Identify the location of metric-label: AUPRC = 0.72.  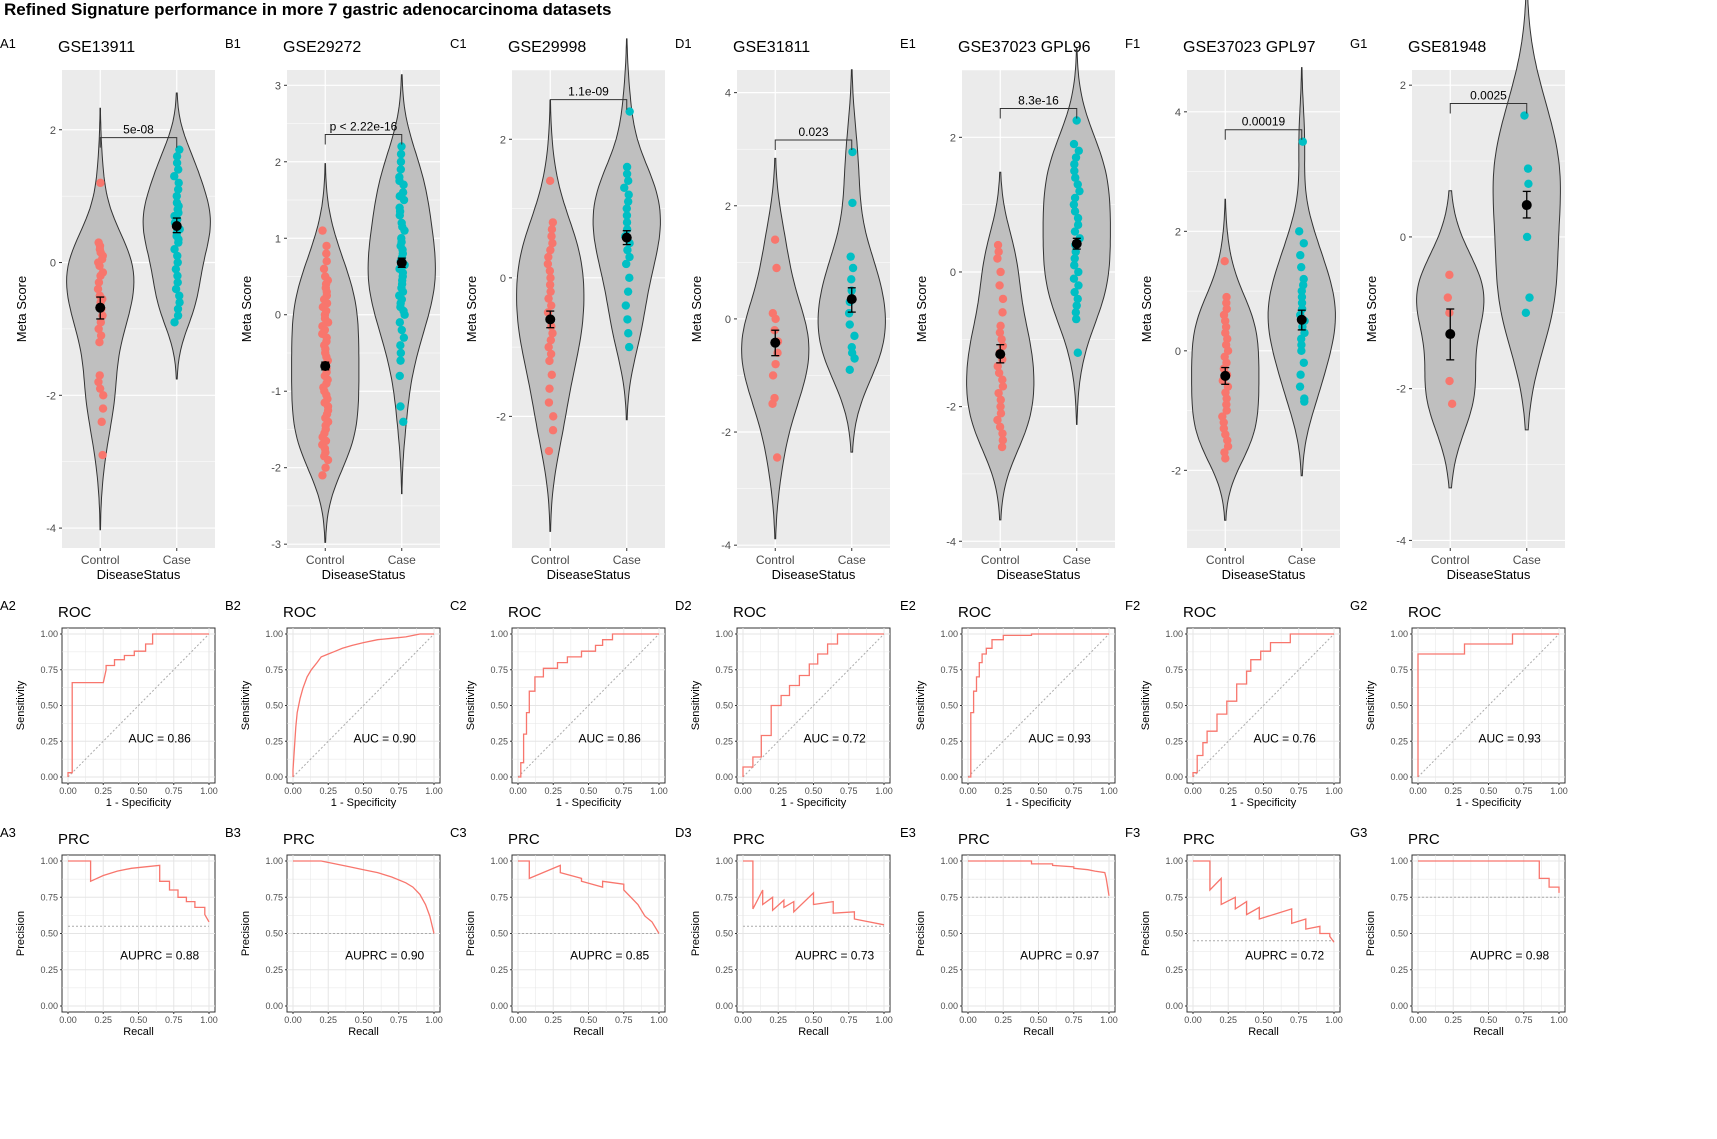
(1284, 956).